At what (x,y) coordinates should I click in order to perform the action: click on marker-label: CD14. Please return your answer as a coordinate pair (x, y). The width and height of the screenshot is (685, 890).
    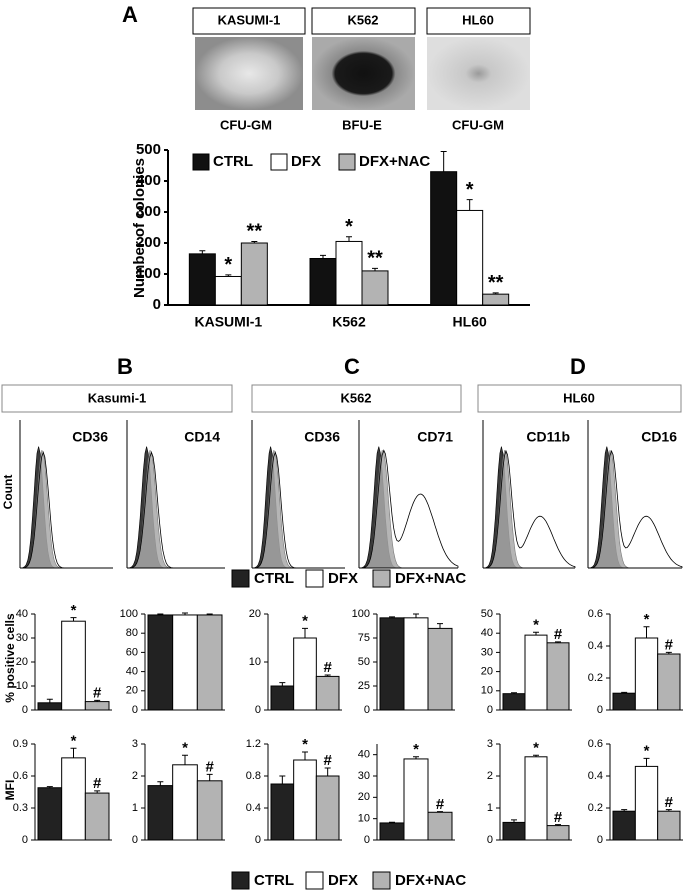
    Looking at the image, I should click on (202, 437).